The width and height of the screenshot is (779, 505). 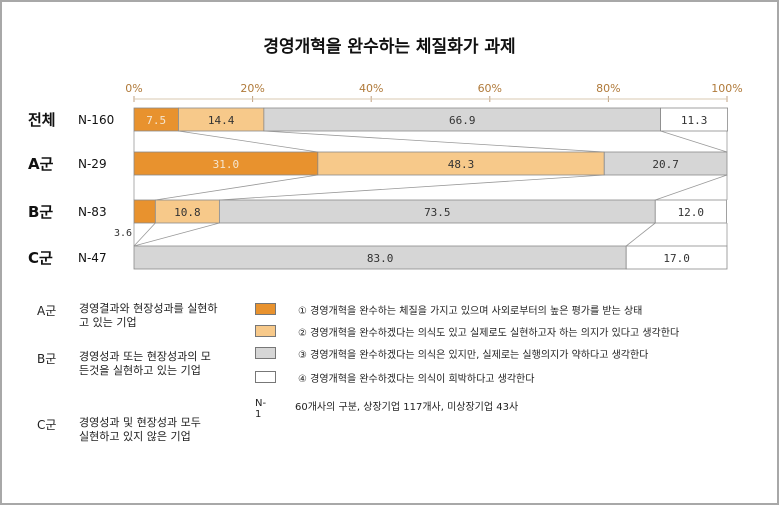 What do you see at coordinates (148, 315) in the screenshot?
I see `group-a-desc: 경영결과와 현장성과를 실현하고 있는 기업` at bounding box center [148, 315].